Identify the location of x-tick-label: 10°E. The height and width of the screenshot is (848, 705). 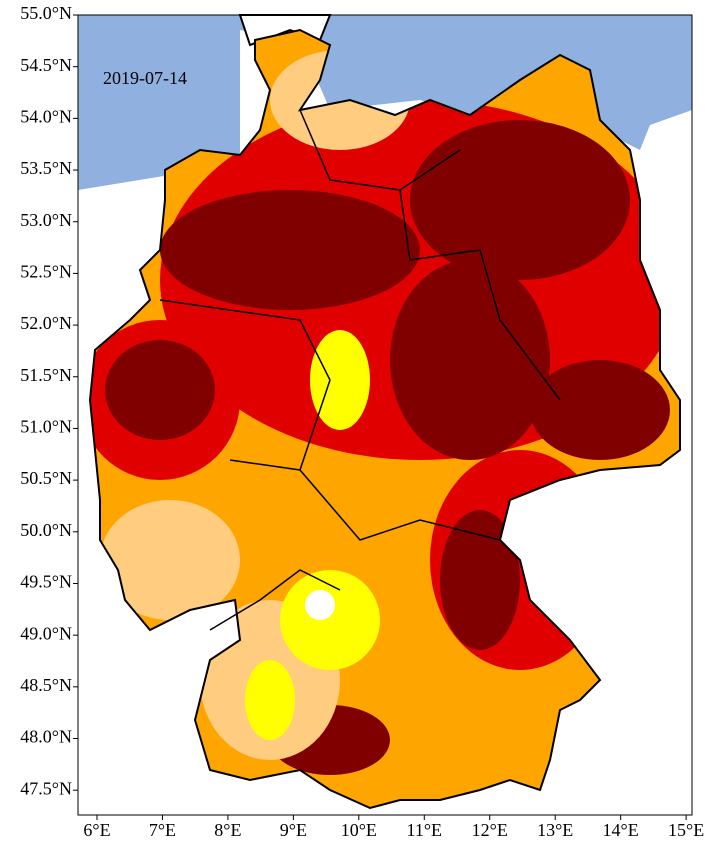
(359, 830).